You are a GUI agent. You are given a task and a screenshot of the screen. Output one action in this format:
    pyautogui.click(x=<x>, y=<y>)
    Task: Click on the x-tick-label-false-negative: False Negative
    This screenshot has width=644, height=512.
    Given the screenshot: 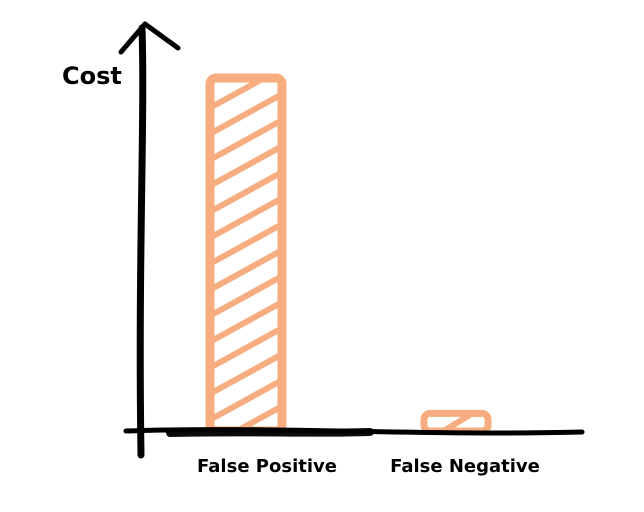 What is the action you would take?
    pyautogui.click(x=465, y=466)
    